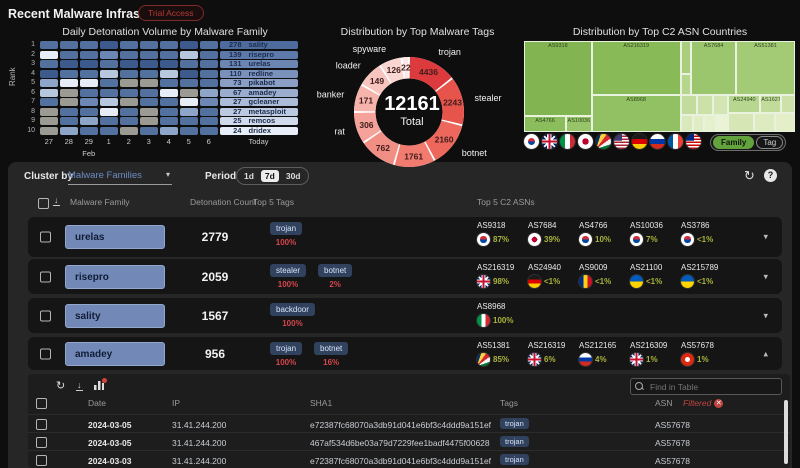 The width and height of the screenshot is (800, 468). Describe the element at coordinates (405, 315) in the screenshot. I see `table-row-sality: sality 1567 backdoor 100% AS8968 100% ▾` at that location.